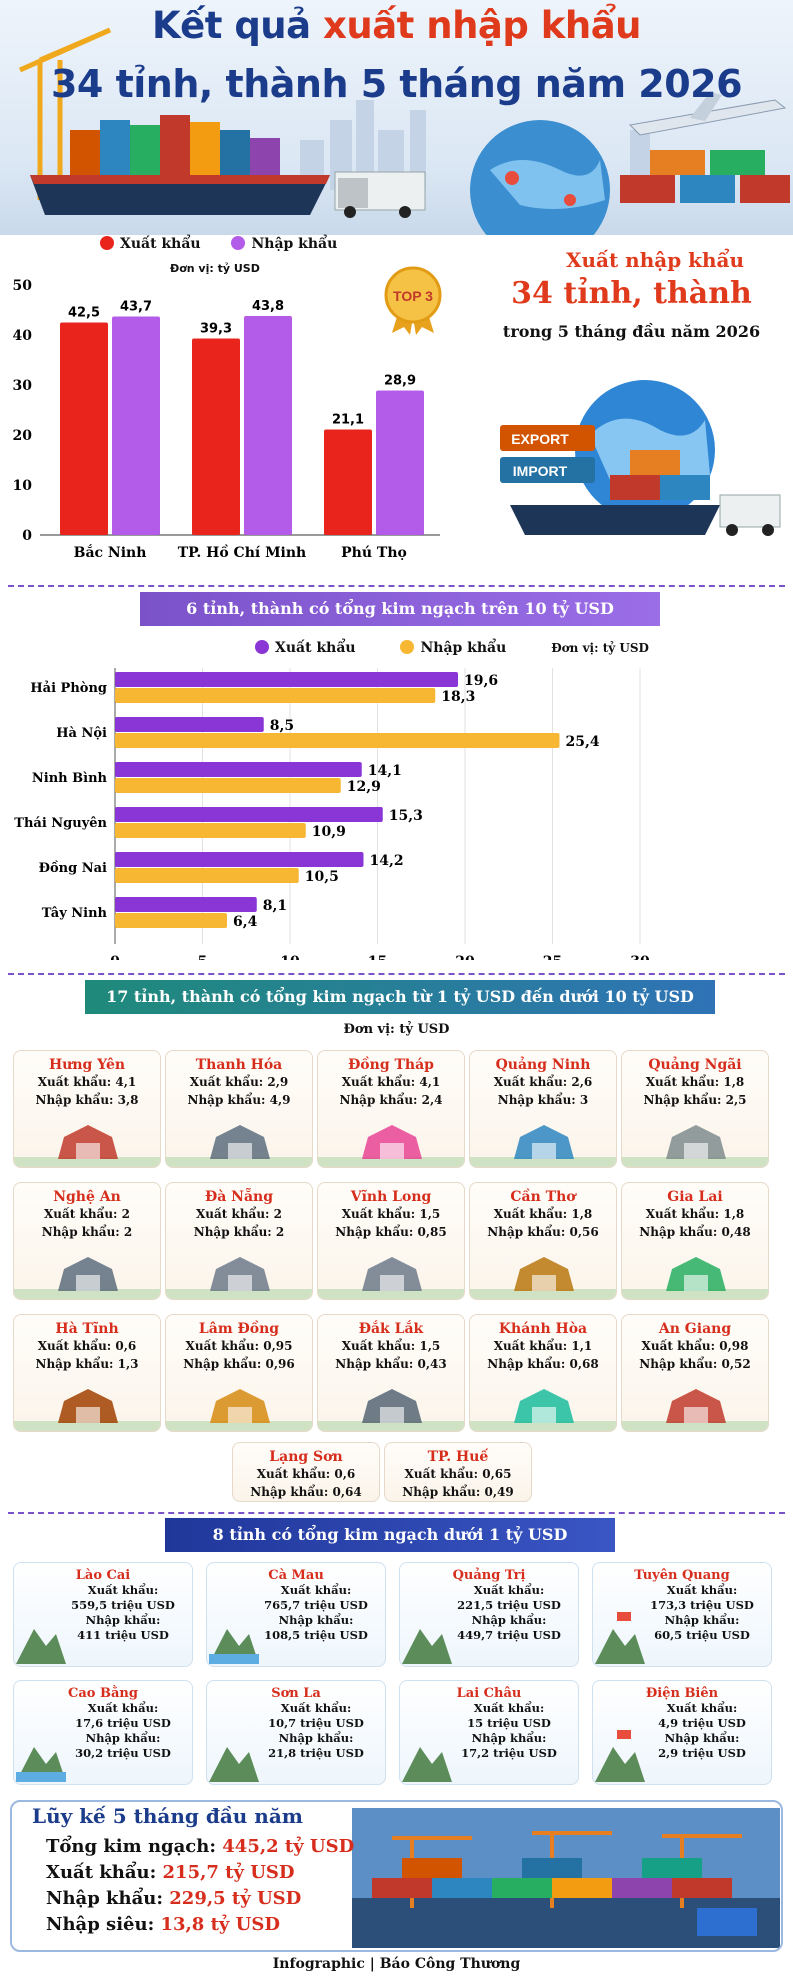  Describe the element at coordinates (566, 1878) in the screenshot. I see `container-port-illustration` at that location.